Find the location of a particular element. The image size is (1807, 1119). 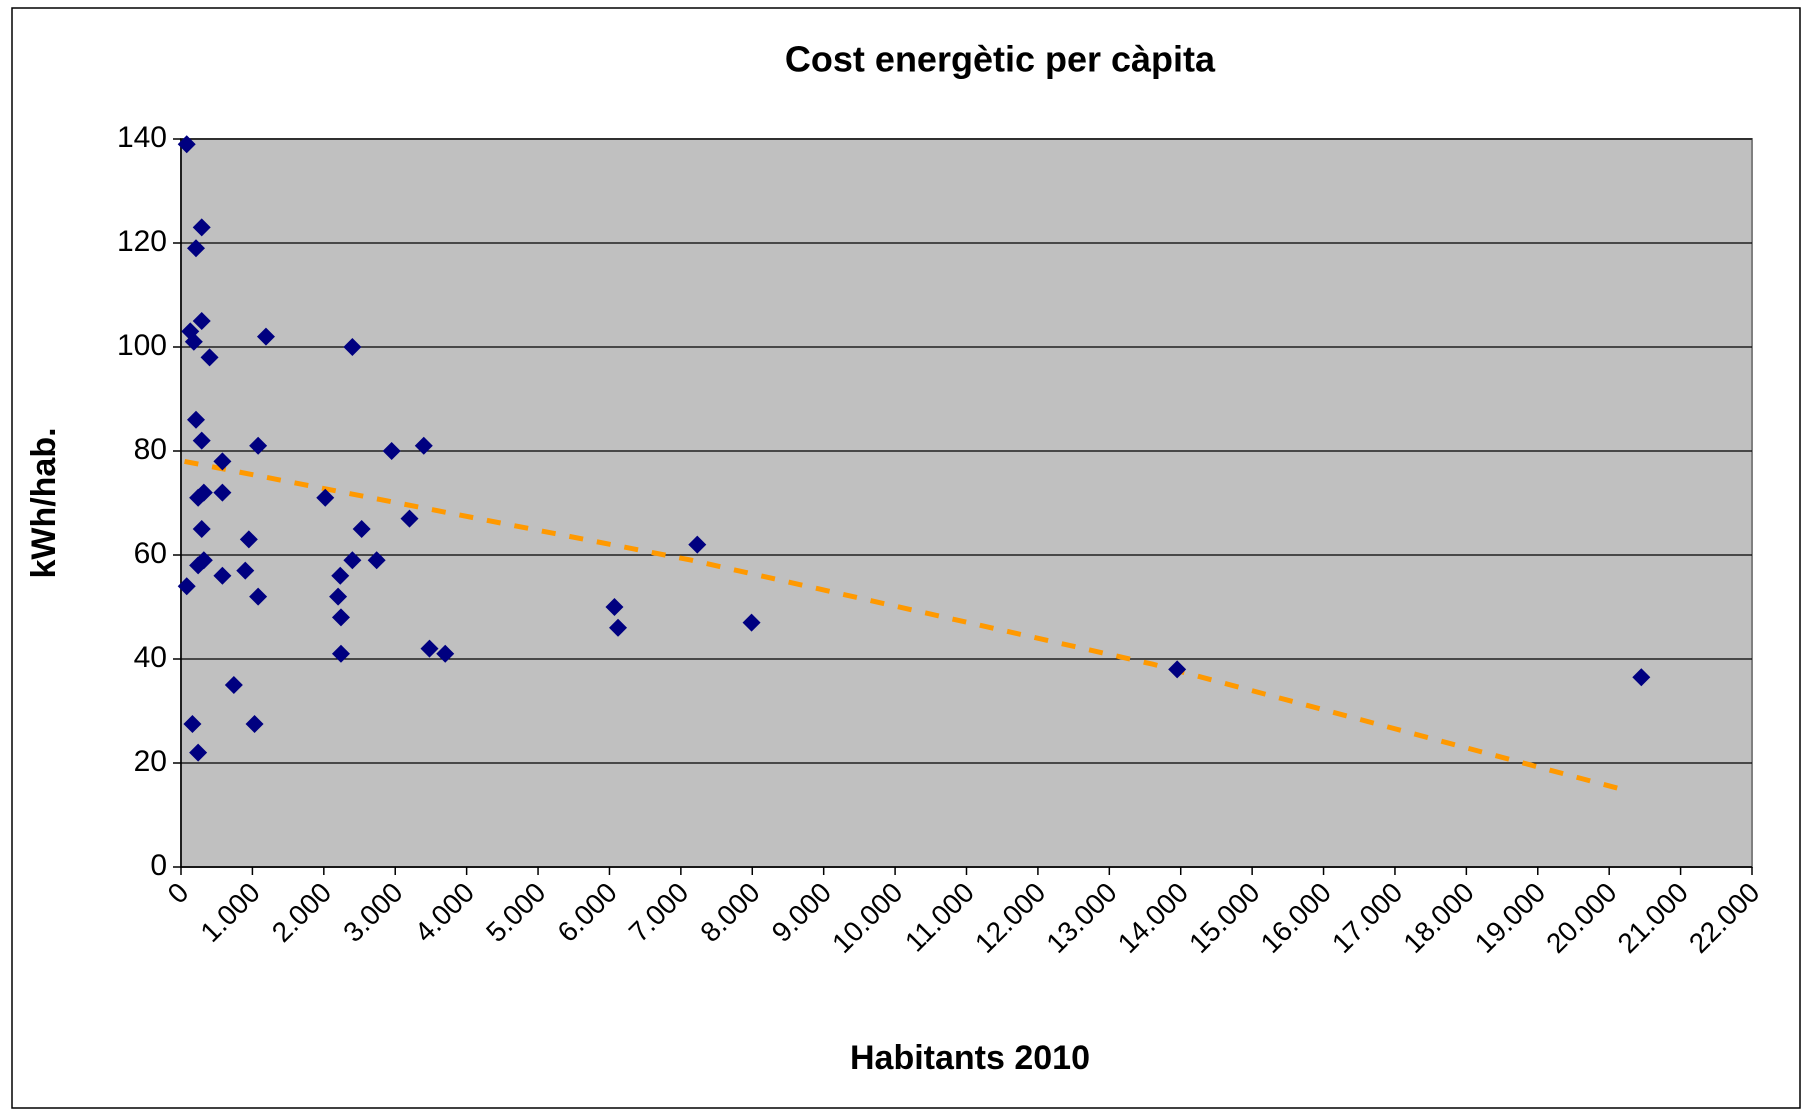

y-axis-label: kWh/hab. is located at coordinates (44, 502).